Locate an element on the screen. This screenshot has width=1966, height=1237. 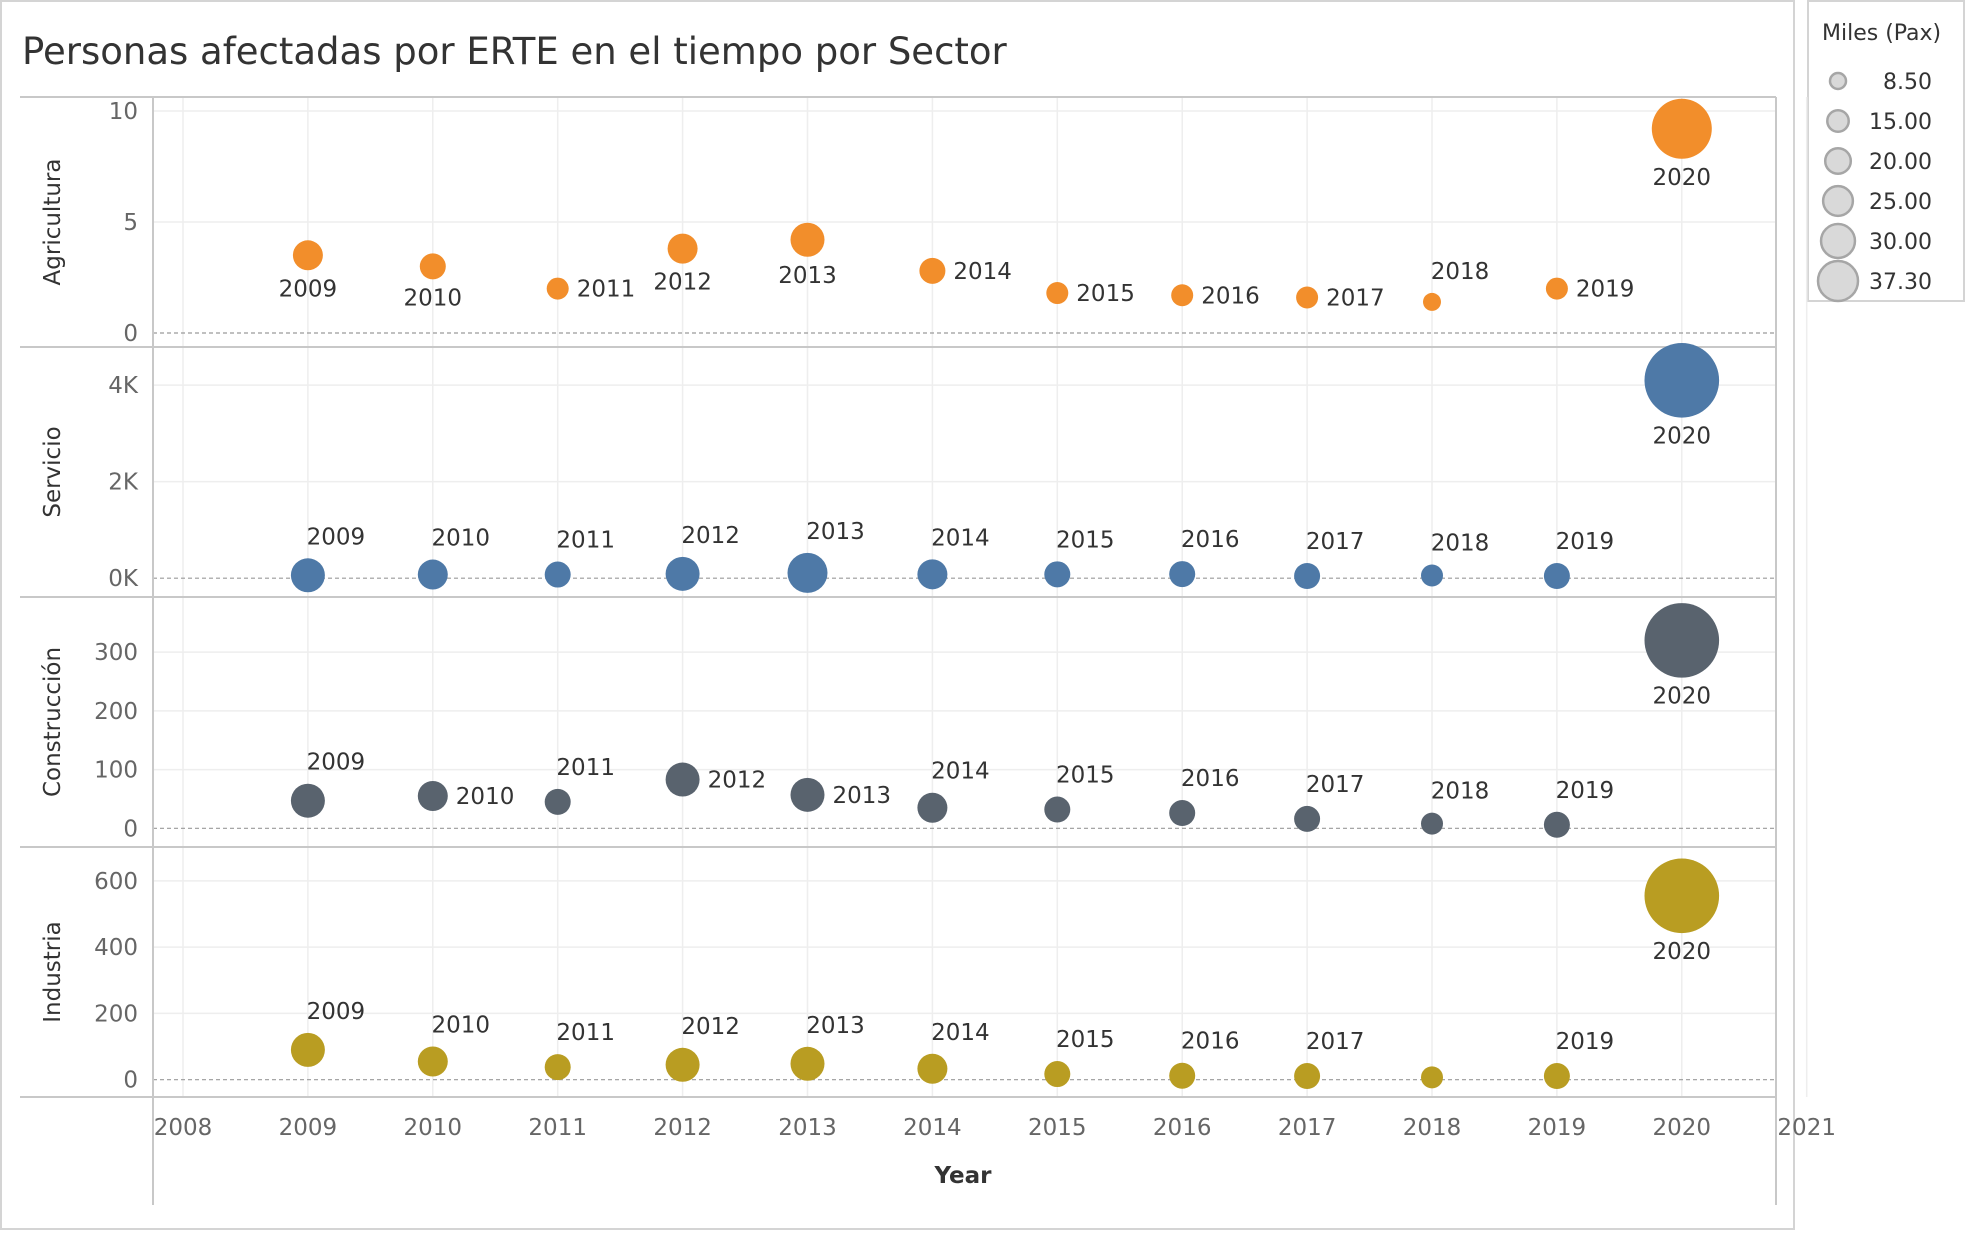
x-tick-label: 2016 is located at coordinates (1182, 1128).